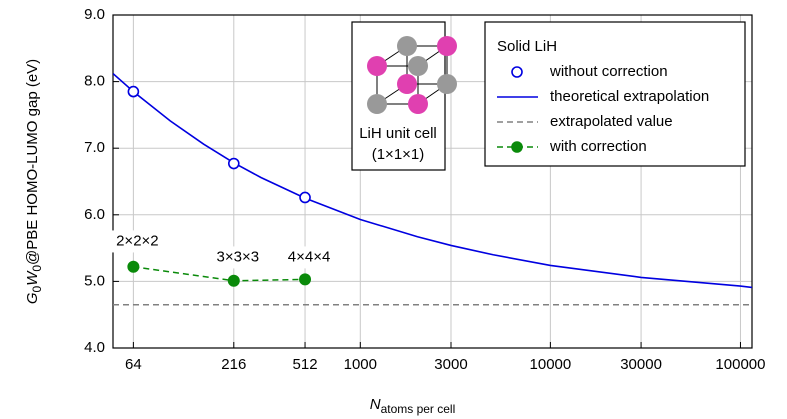 Image resolution: width=787 pixels, height=419 pixels. I want to click on legend-label: extrapolated value, so click(611, 121).